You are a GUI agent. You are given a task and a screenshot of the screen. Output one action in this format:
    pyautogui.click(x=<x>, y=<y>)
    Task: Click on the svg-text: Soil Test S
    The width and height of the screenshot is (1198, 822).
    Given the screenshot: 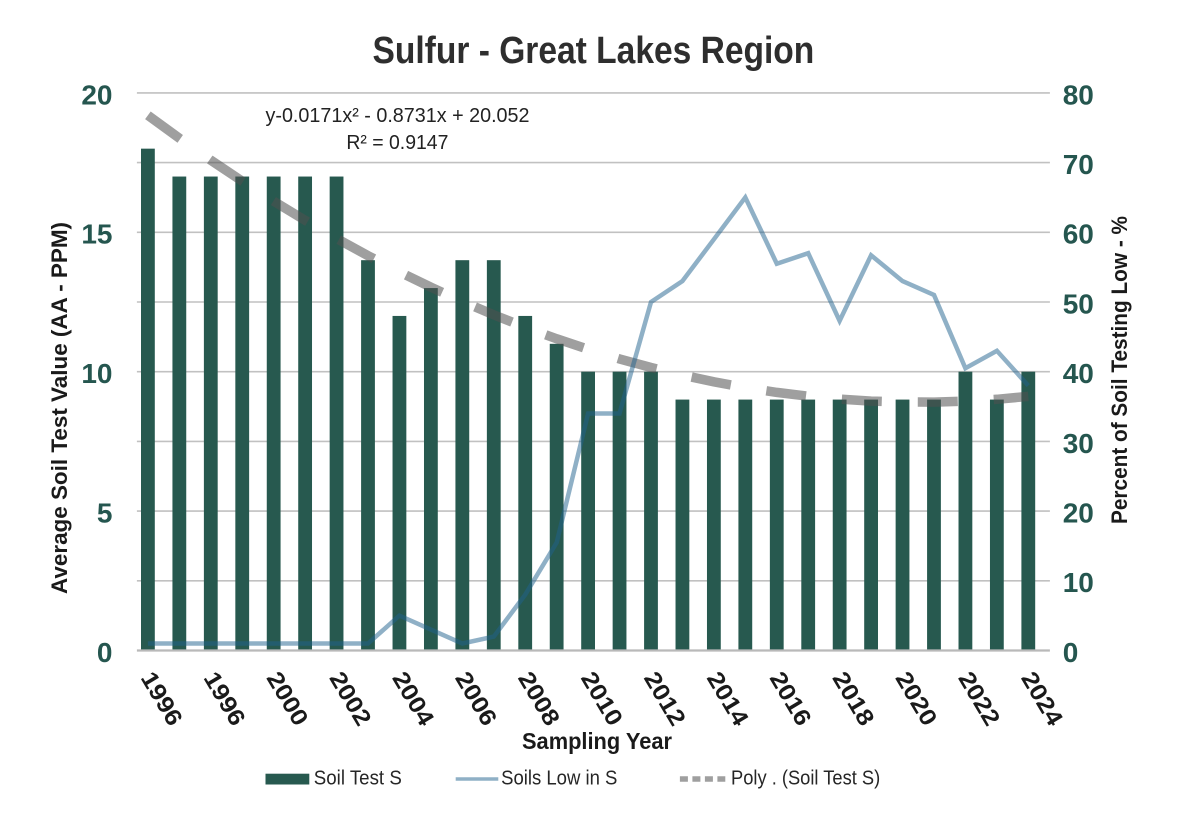 What is the action you would take?
    pyautogui.click(x=358, y=778)
    